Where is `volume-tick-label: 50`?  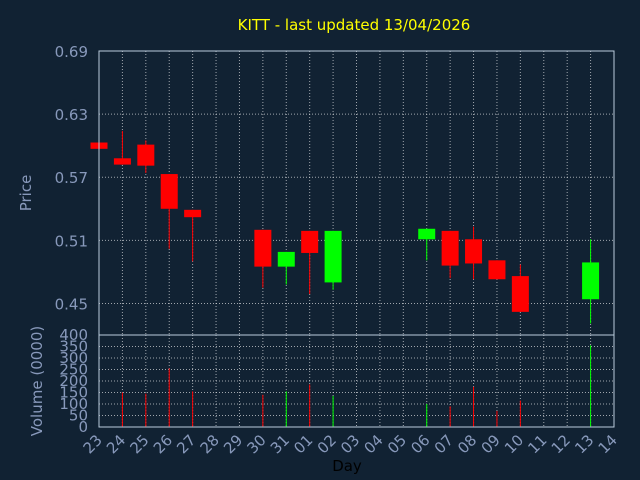
volume-tick-label: 50 is located at coordinates (78, 416).